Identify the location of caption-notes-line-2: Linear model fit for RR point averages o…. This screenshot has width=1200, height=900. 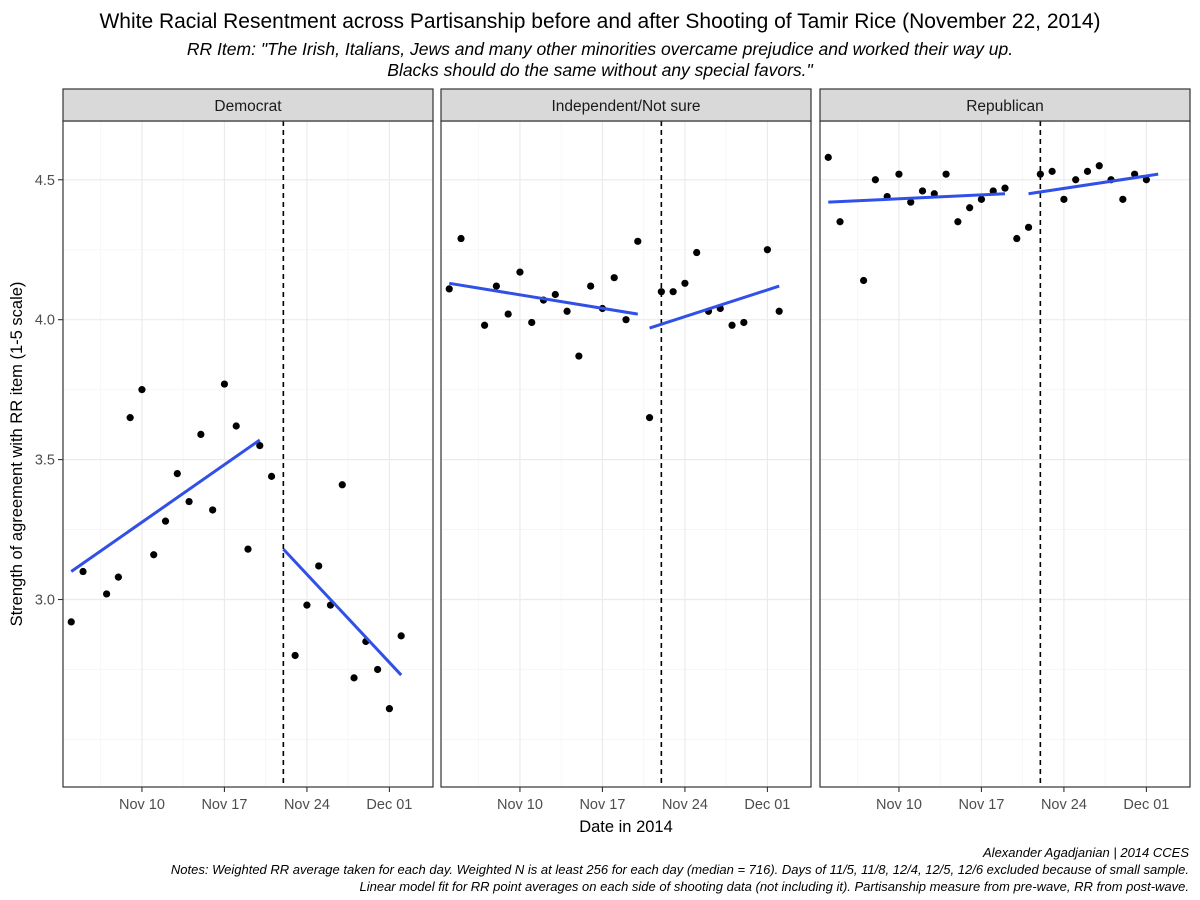
(774, 886).